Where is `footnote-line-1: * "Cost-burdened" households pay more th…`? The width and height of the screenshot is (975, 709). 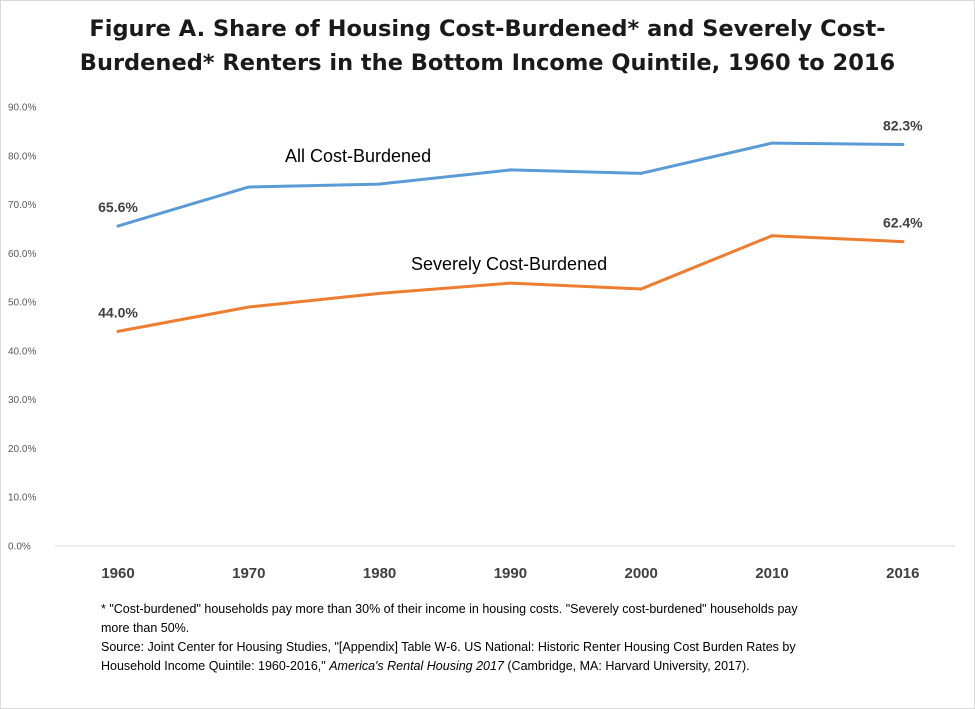 footnote-line-1: * "Cost-burdened" households pay more th… is located at coordinates (449, 609).